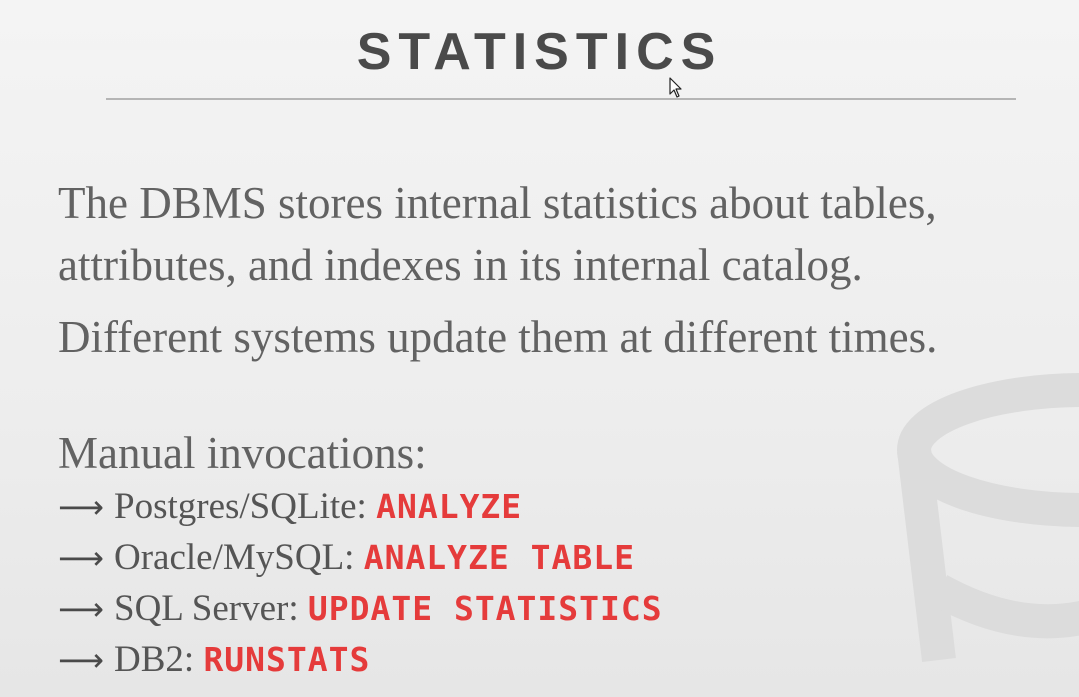 This screenshot has height=697, width=1079. I want to click on list-item: ⟶ DB2: RUNSTATS, so click(360, 662).